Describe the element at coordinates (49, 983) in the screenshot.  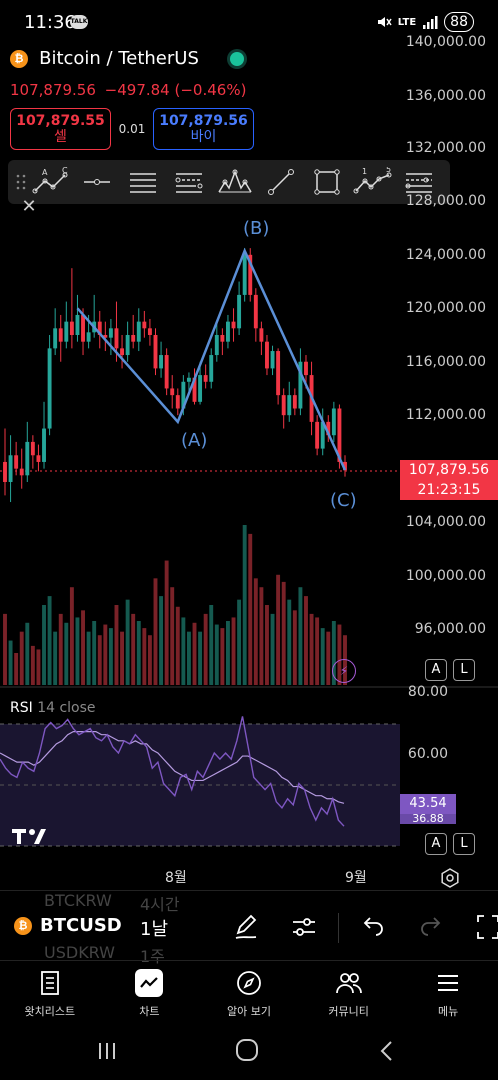
I see `watchlist-icon` at that location.